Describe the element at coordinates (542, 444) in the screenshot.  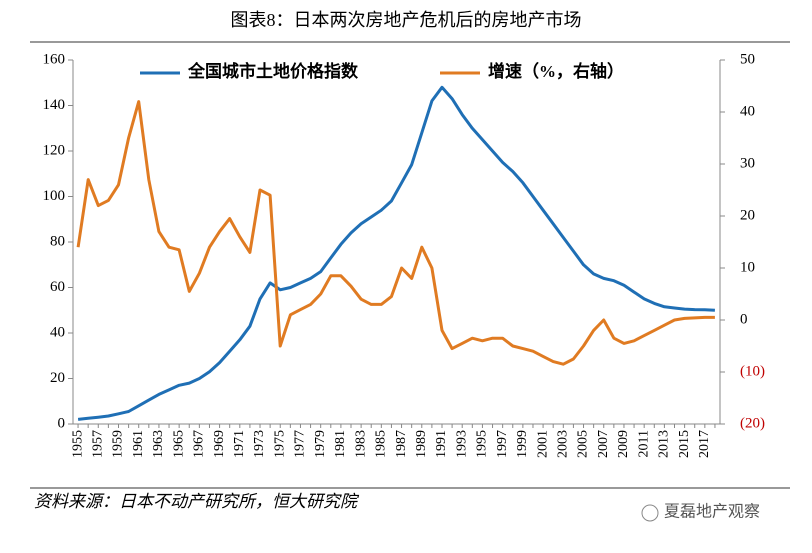
I see `x-tick-label: 2001` at that location.